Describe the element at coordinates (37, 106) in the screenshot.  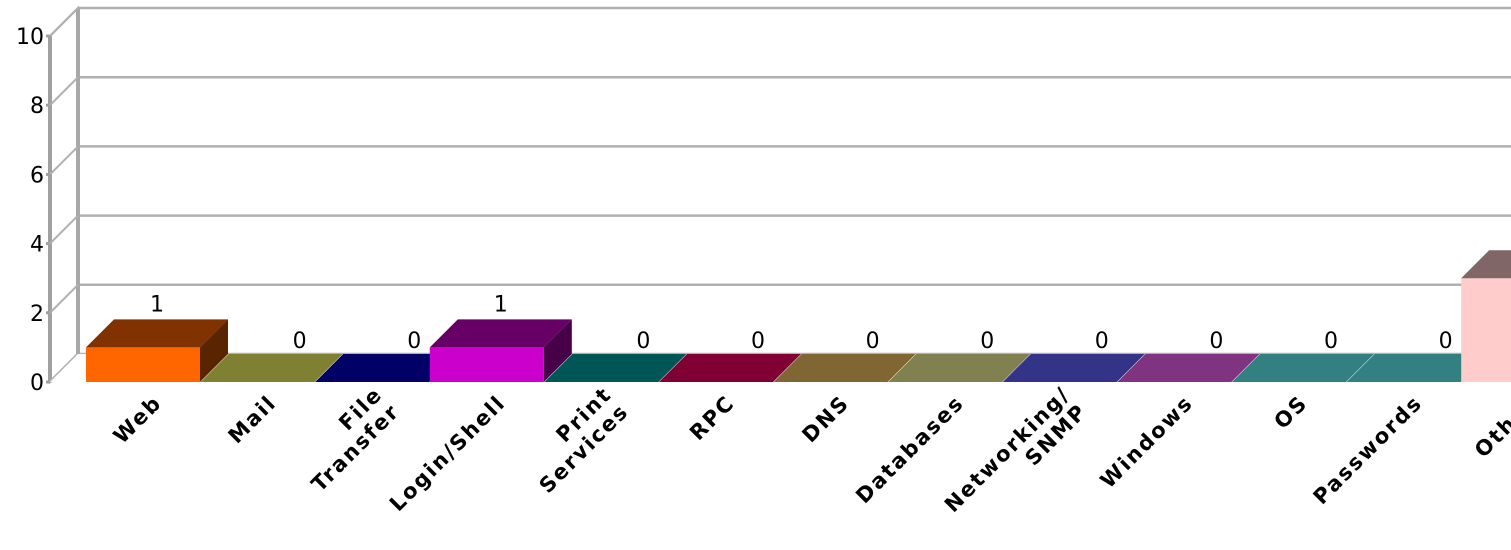
I see `y-tick-label: 8` at that location.